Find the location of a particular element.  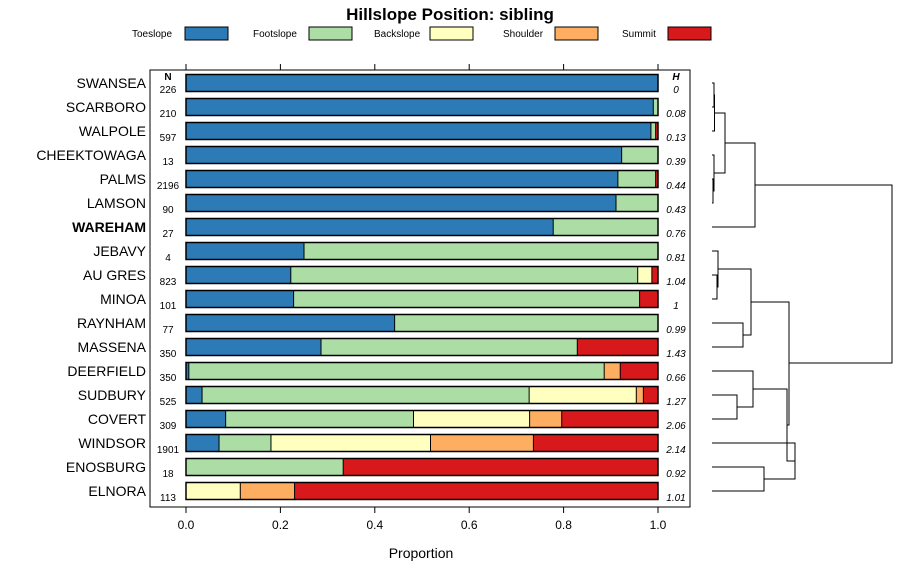

n-value: 90 is located at coordinates (168, 210).